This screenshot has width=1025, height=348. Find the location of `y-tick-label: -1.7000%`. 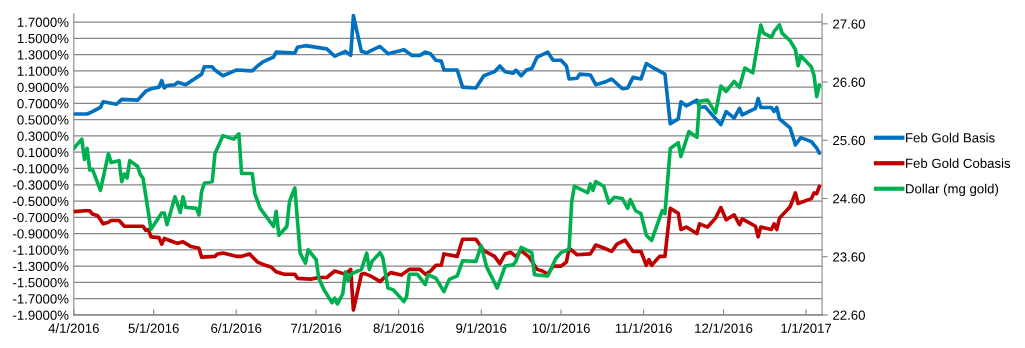

y-tick-label: -1.7000% is located at coordinates (41, 299).